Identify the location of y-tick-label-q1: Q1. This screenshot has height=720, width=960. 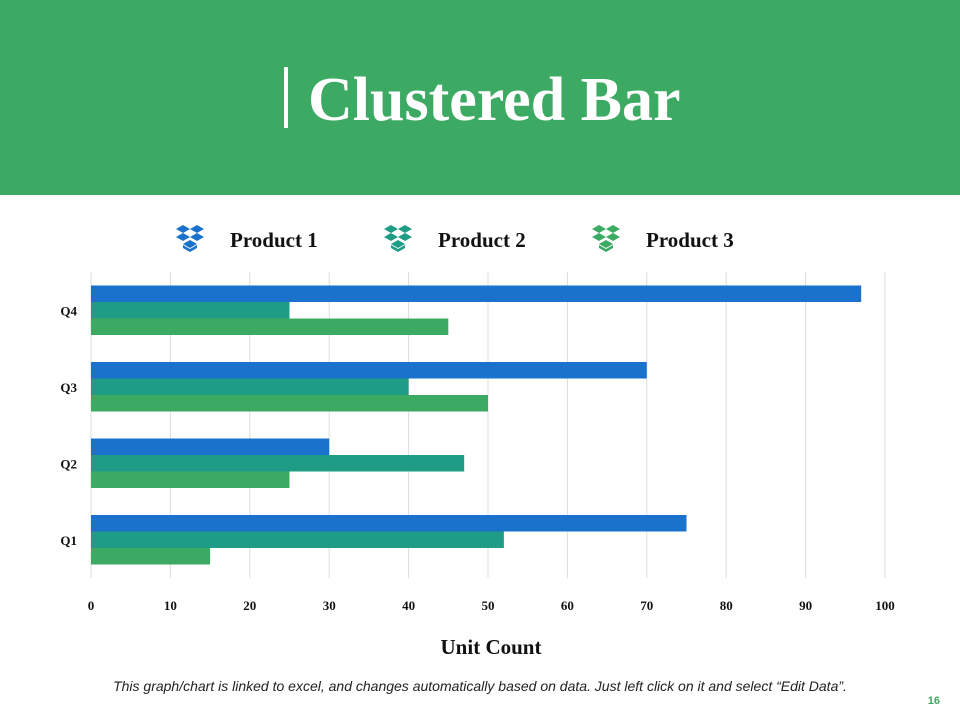
(68, 540).